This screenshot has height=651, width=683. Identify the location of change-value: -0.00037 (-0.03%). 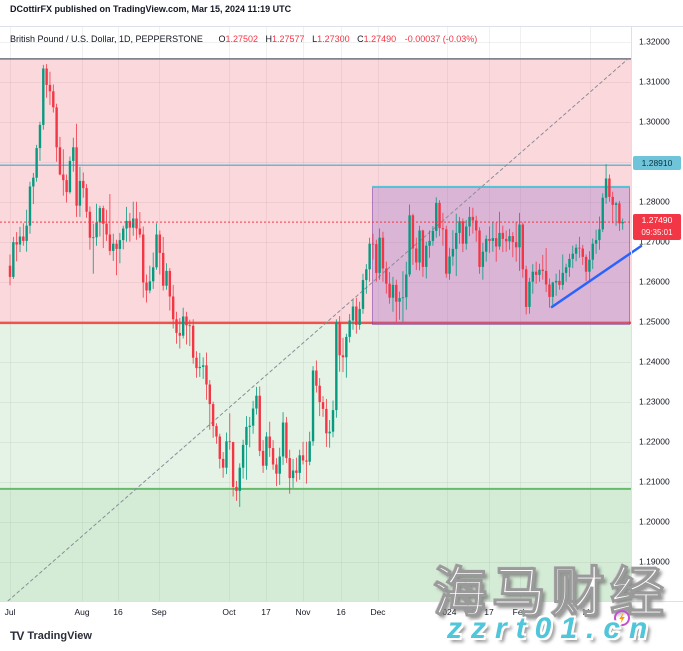
(441, 39).